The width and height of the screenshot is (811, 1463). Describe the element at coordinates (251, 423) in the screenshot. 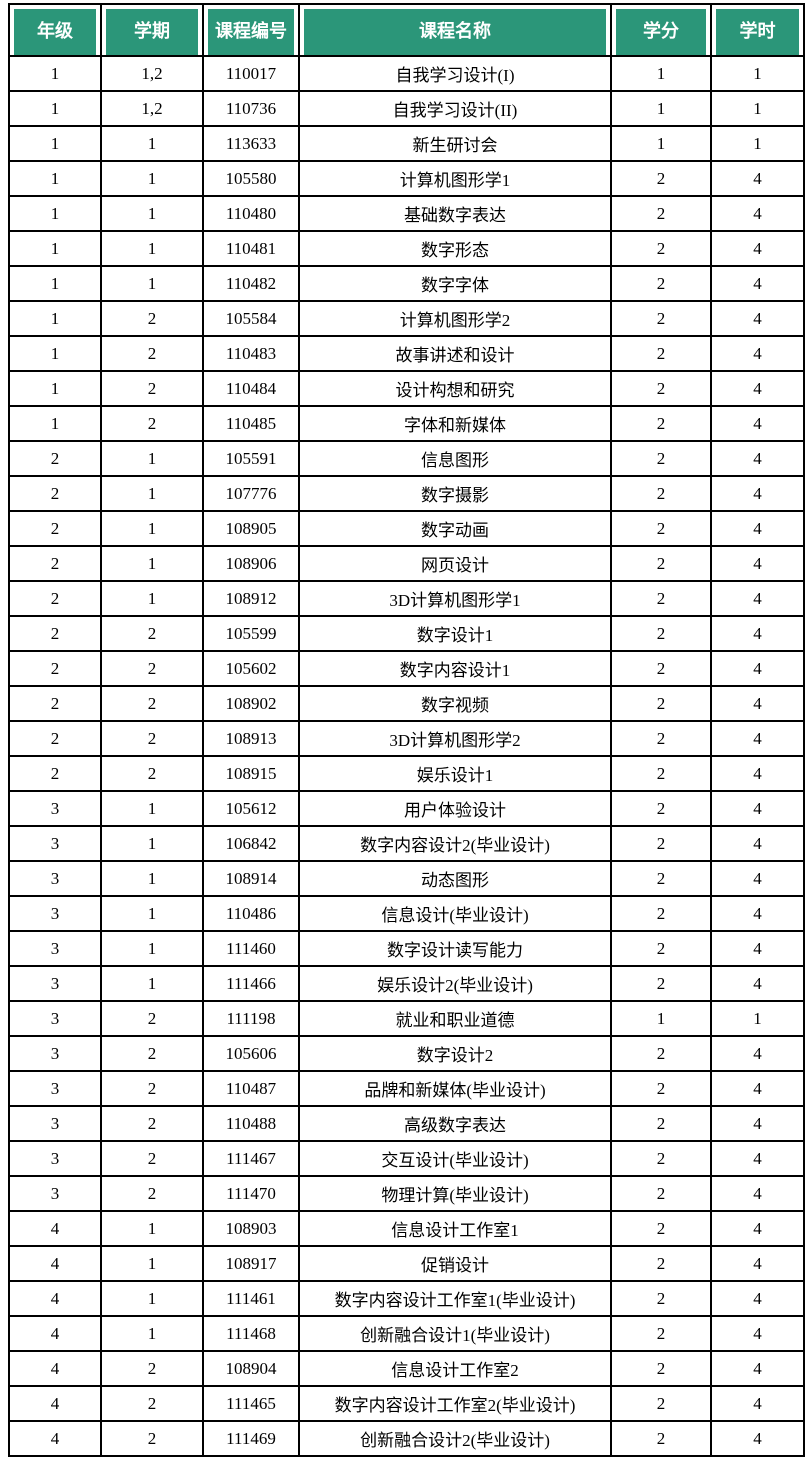

I see `table-cell-code: 110485` at that location.